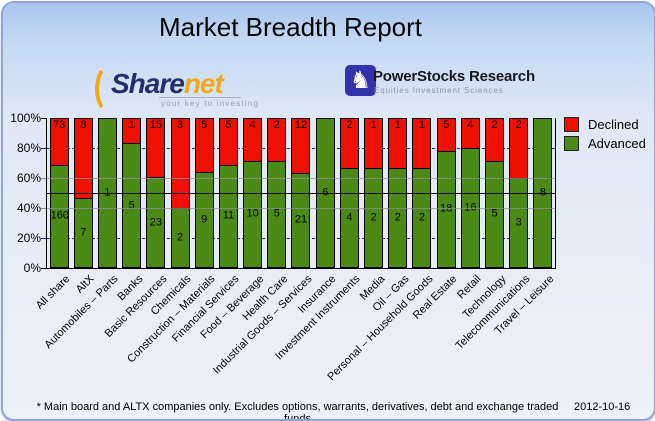 This screenshot has width=655, height=421. I want to click on advanced-value-label: 23, so click(155, 221).